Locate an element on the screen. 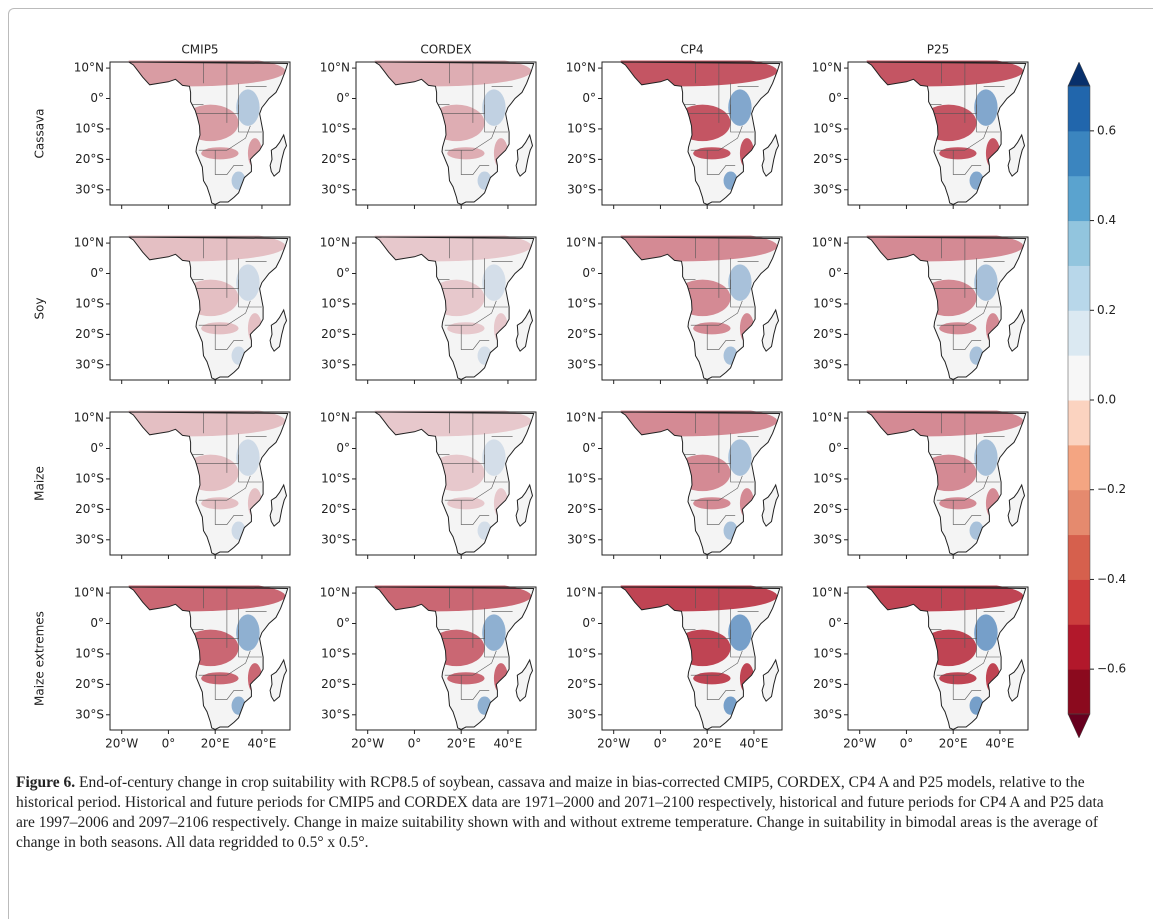 The image size is (1153, 919). row-label: Soy is located at coordinates (40, 308).